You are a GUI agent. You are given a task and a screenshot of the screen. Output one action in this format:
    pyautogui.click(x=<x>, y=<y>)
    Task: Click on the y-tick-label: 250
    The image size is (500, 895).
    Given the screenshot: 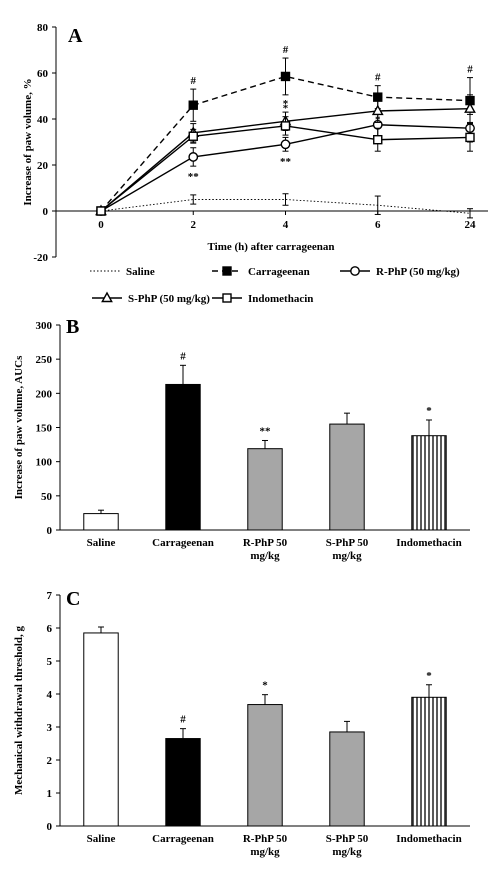 What is the action you would take?
    pyautogui.click(x=44, y=360)
    